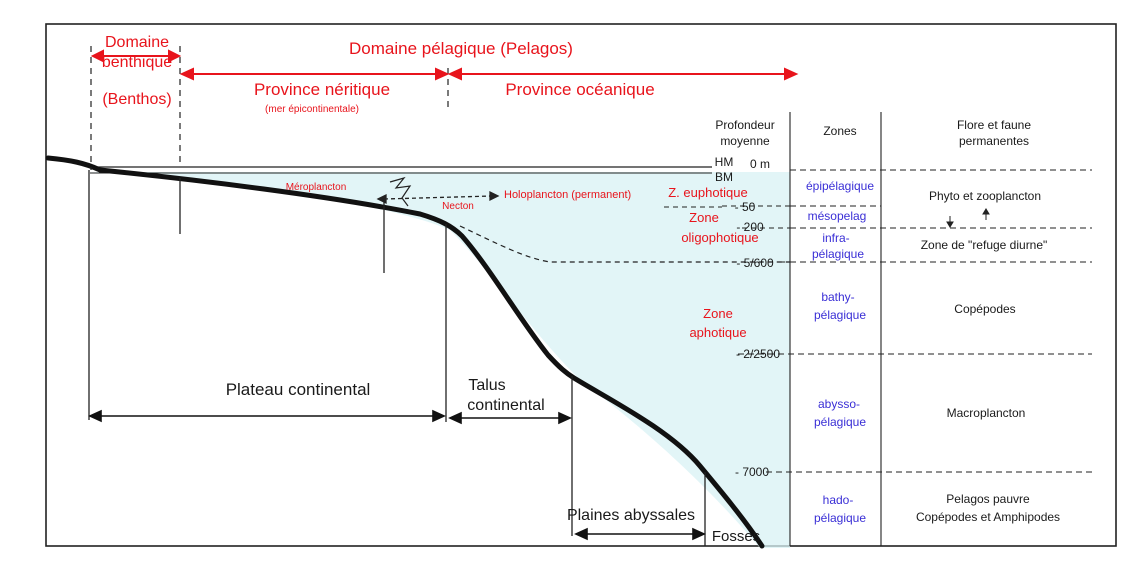  I want to click on header-zones: Zones, so click(839, 131).